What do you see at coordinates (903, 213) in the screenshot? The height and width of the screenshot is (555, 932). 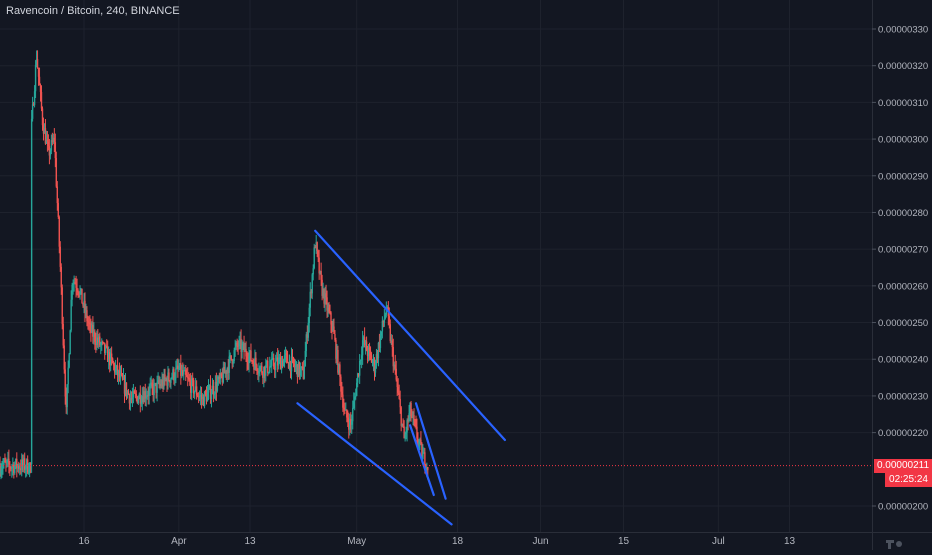 I see `price-tick-label: 0.00000280` at bounding box center [903, 213].